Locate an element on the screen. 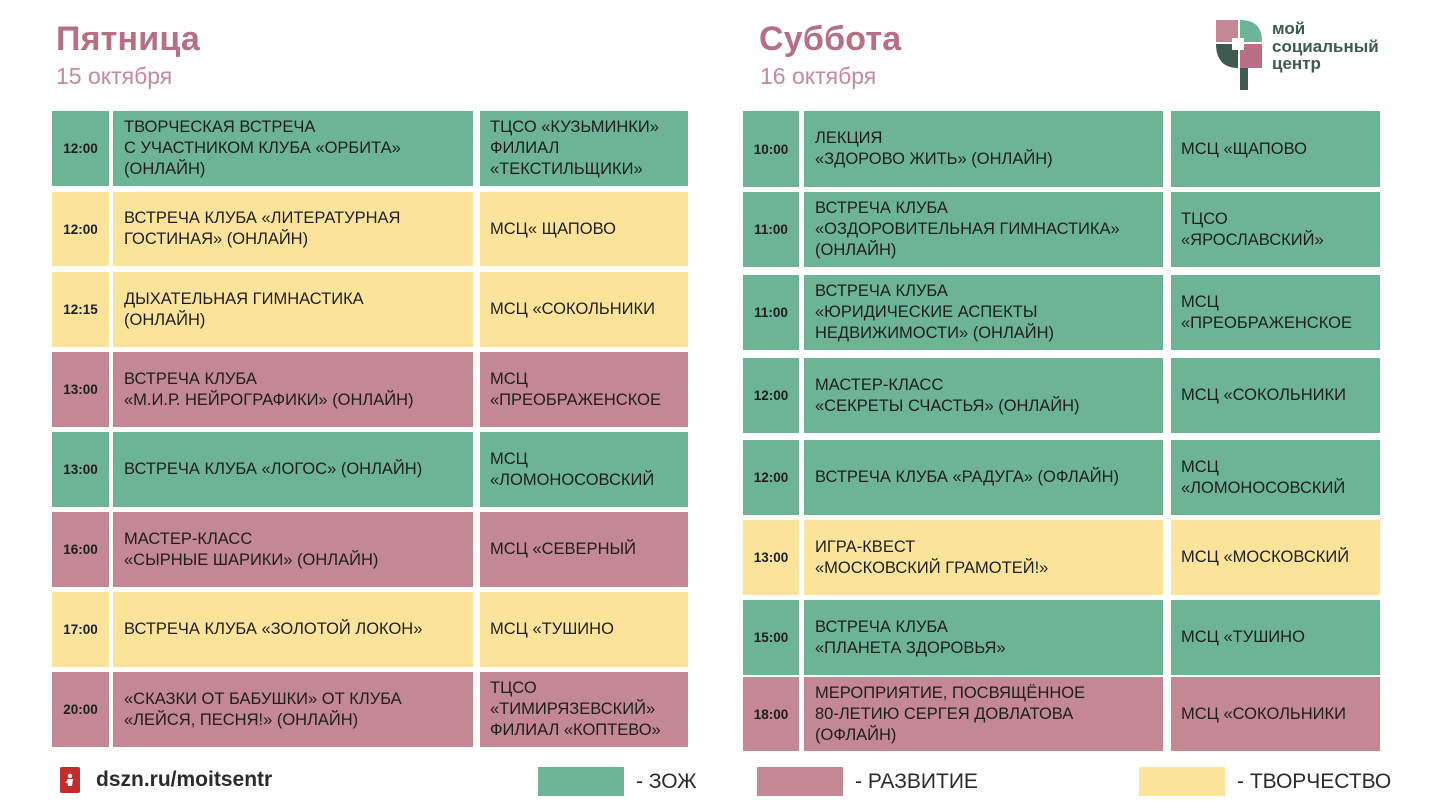  event-time: 18:00 is located at coordinates (771, 714).